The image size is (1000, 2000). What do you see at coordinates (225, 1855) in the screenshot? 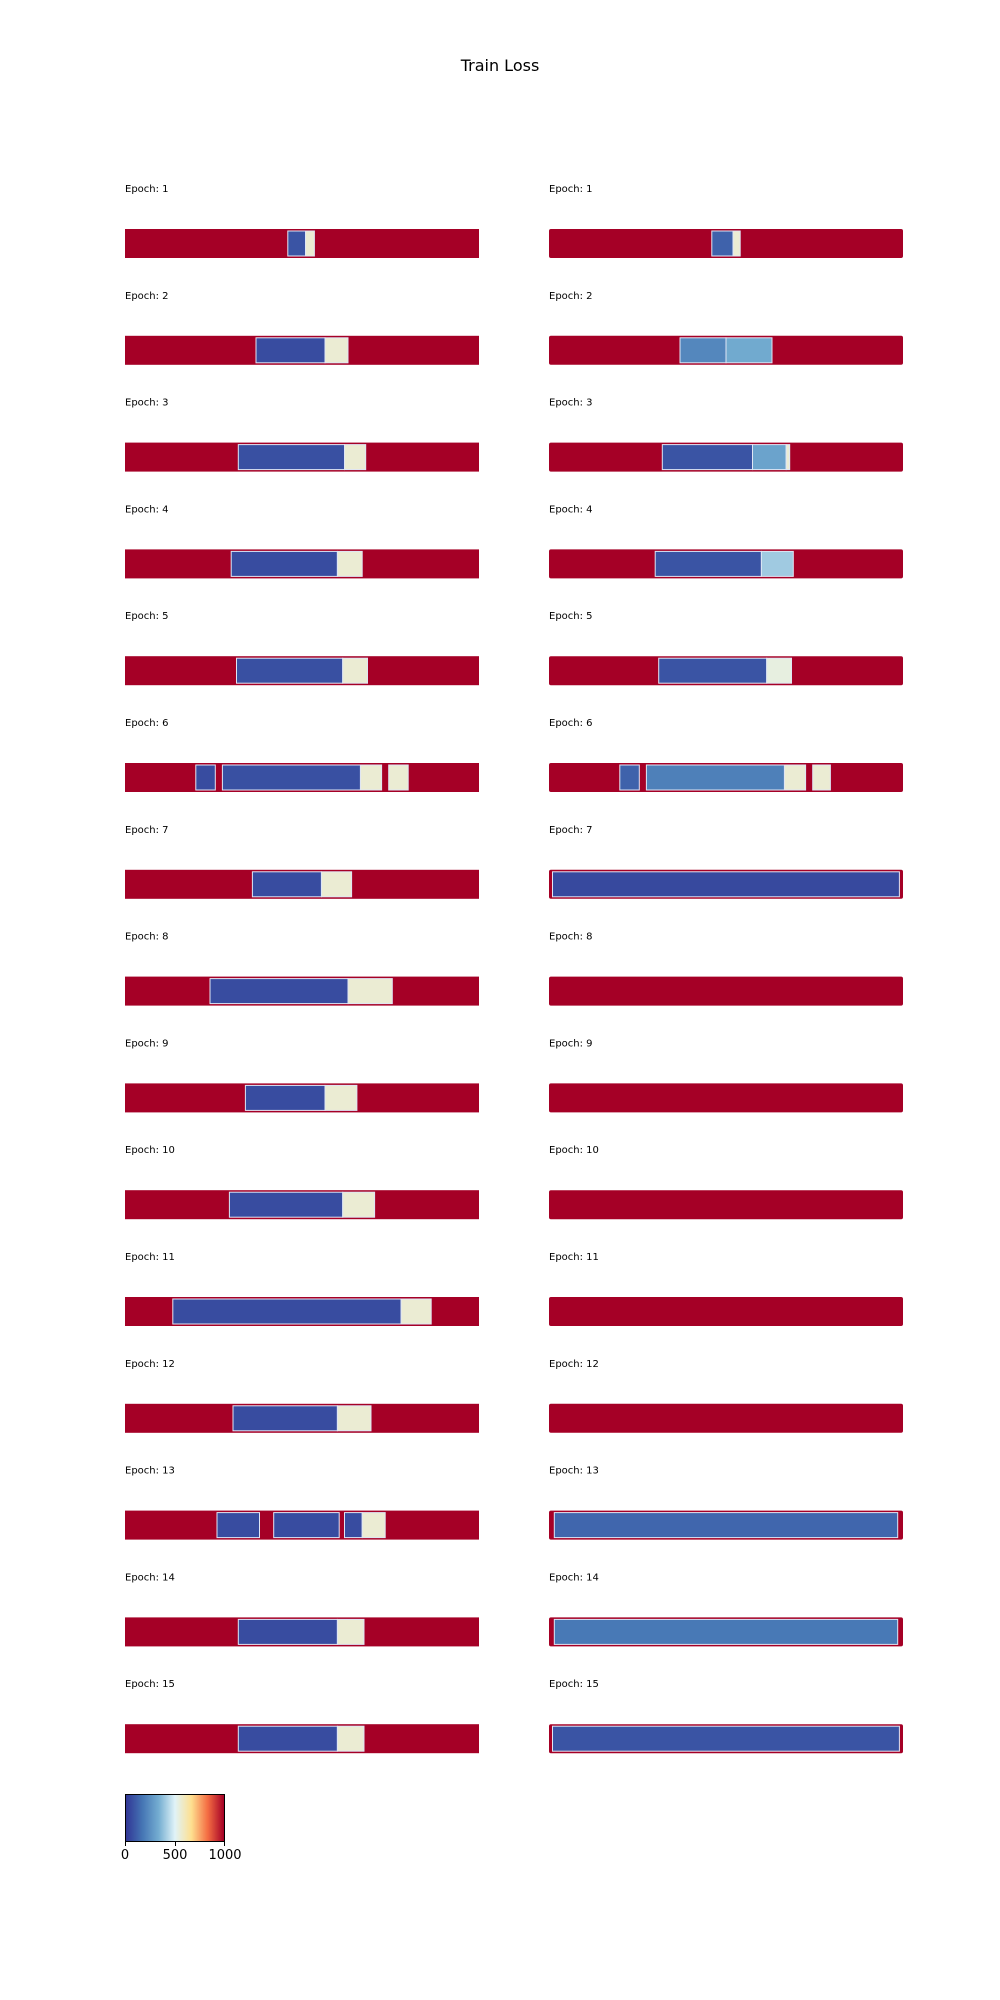
I see `colorbar-tick-label: 1000` at bounding box center [225, 1855].